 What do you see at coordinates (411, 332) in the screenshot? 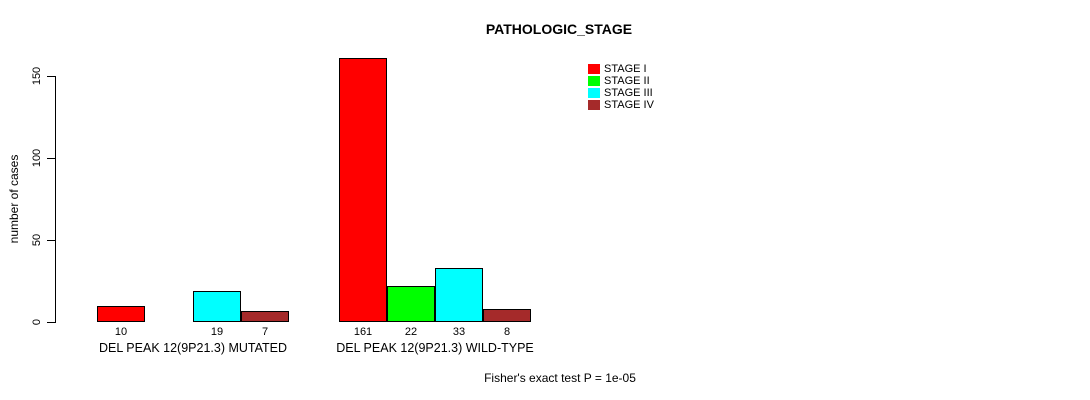
I see `bar-value-label: 22` at bounding box center [411, 332].